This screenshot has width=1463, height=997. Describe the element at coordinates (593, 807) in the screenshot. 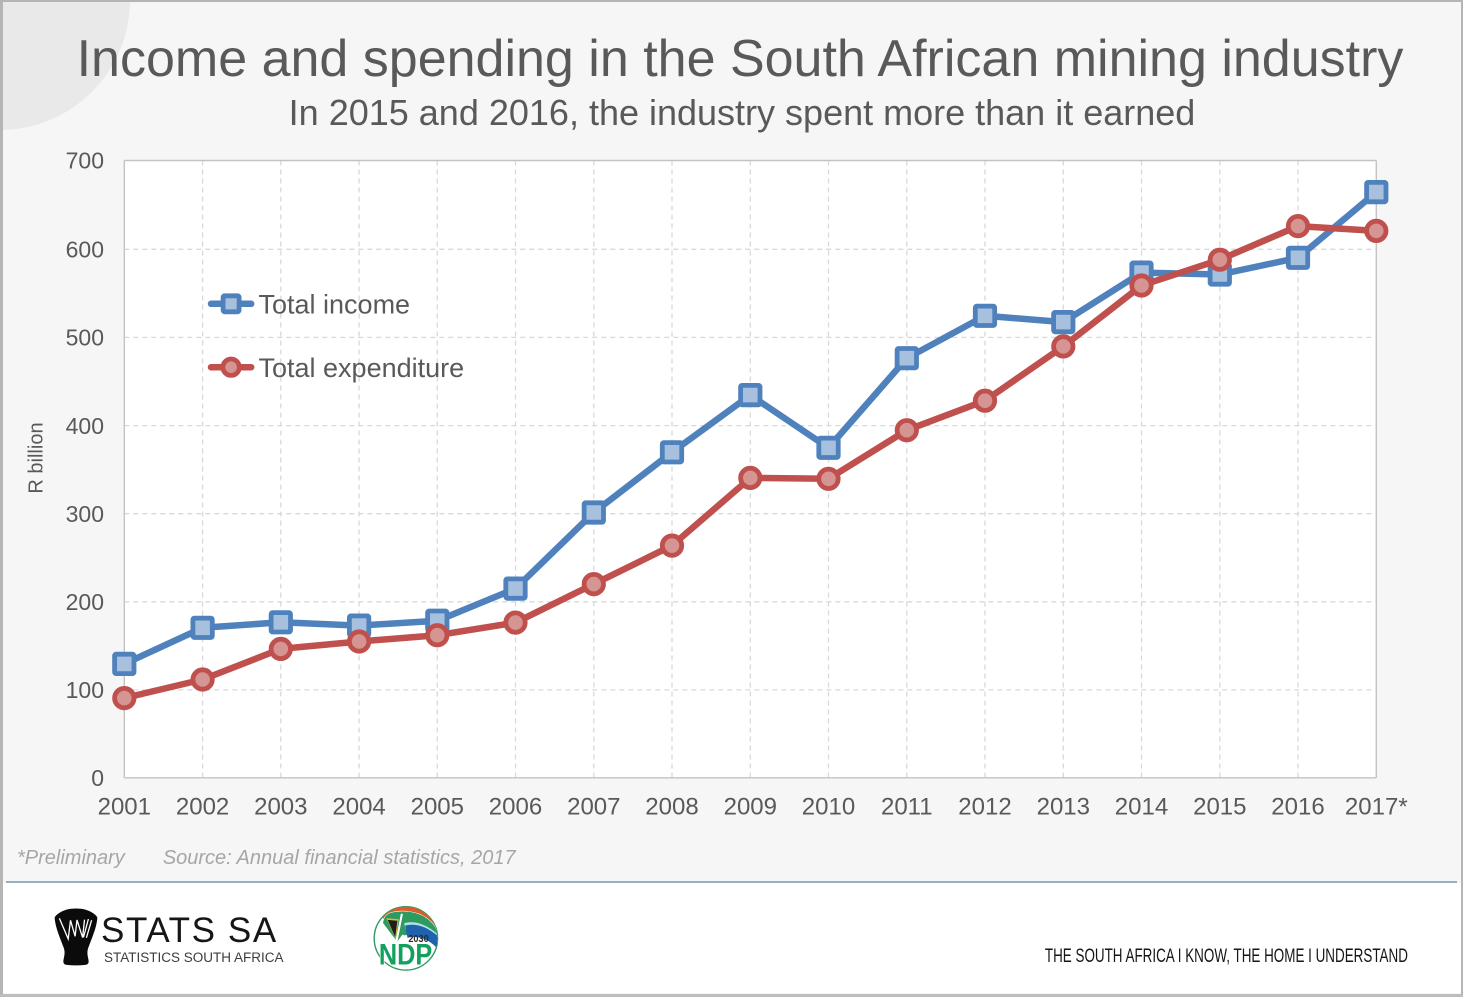

I see `svg-text: 2007` at that location.